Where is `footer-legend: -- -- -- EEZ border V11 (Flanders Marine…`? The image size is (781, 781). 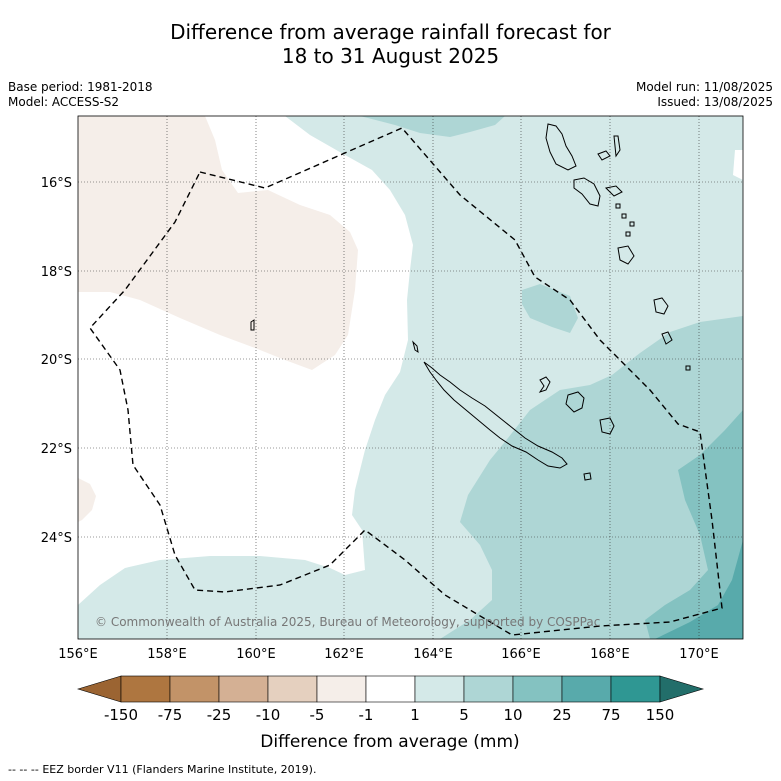 footer-legend: -- -- -- EEZ border V11 (Flanders Marine… is located at coordinates (162, 769).